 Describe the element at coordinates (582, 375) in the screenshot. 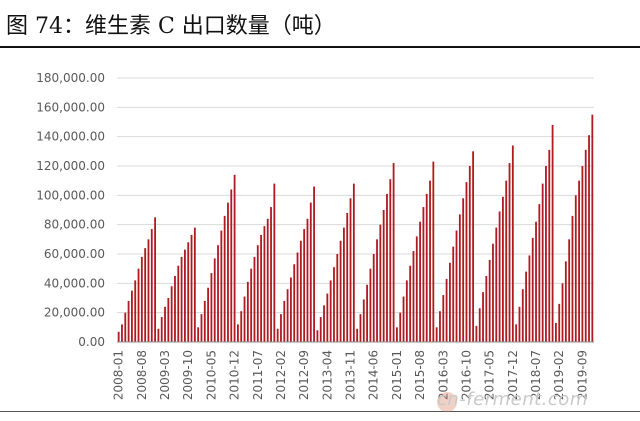

I see `x-tick-label: 2019-09` at that location.